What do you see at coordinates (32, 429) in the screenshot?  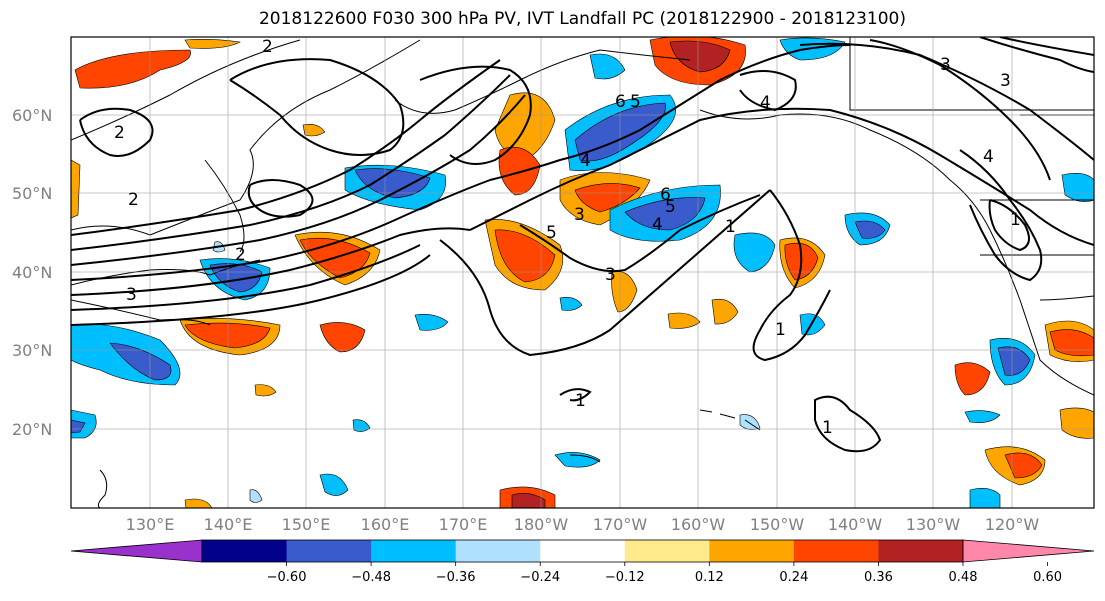 I see `lat-label: 20°N` at bounding box center [32, 429].